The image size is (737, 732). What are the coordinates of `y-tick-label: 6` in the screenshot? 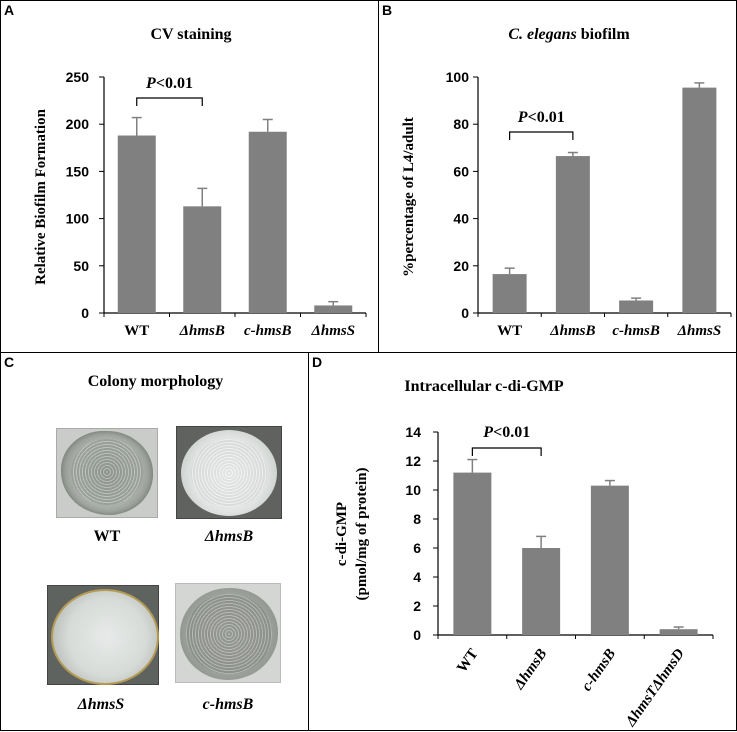 It's located at (417, 548).